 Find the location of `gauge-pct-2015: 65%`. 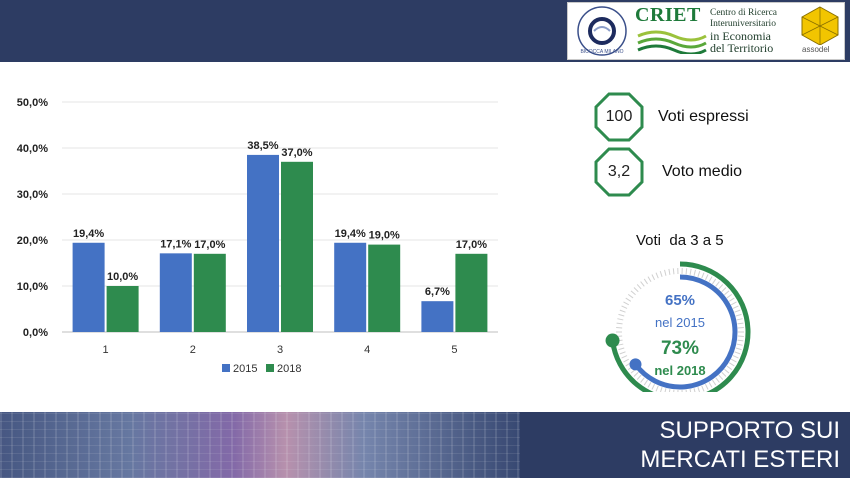

gauge-pct-2015: 65% is located at coordinates (680, 300).